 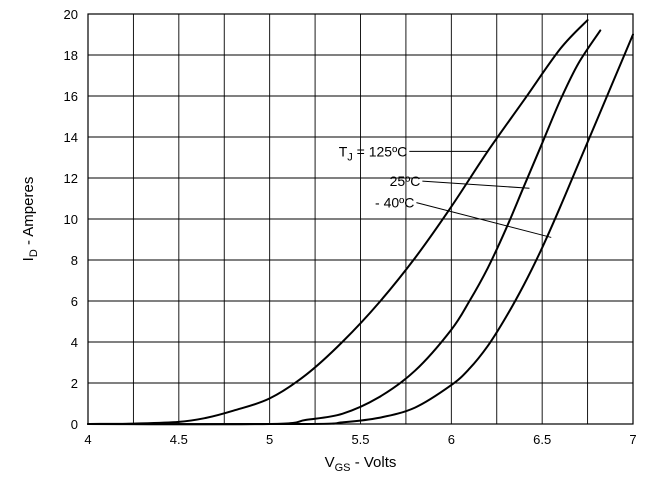 What do you see at coordinates (71, 14) in the screenshot?
I see `y-tick-label: 20` at bounding box center [71, 14].